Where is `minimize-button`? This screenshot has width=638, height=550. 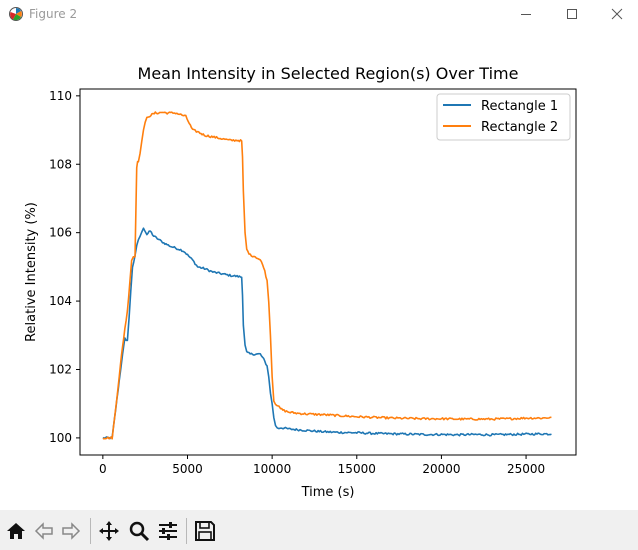
minimize-button is located at coordinates (526, 14).